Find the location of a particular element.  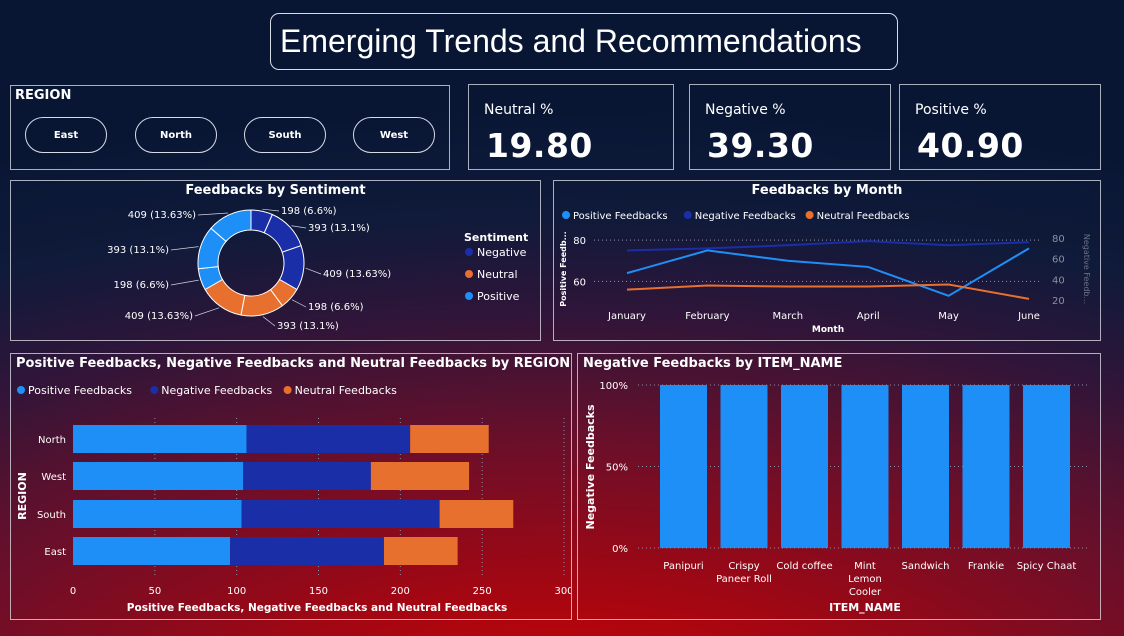

x-tick-label: April is located at coordinates (868, 316).